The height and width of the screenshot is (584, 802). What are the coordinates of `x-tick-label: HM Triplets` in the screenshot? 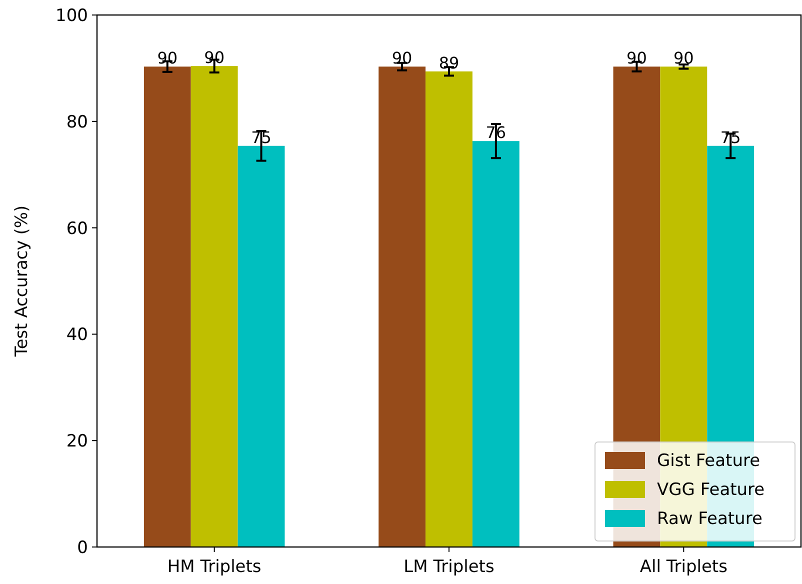 It's located at (214, 567).